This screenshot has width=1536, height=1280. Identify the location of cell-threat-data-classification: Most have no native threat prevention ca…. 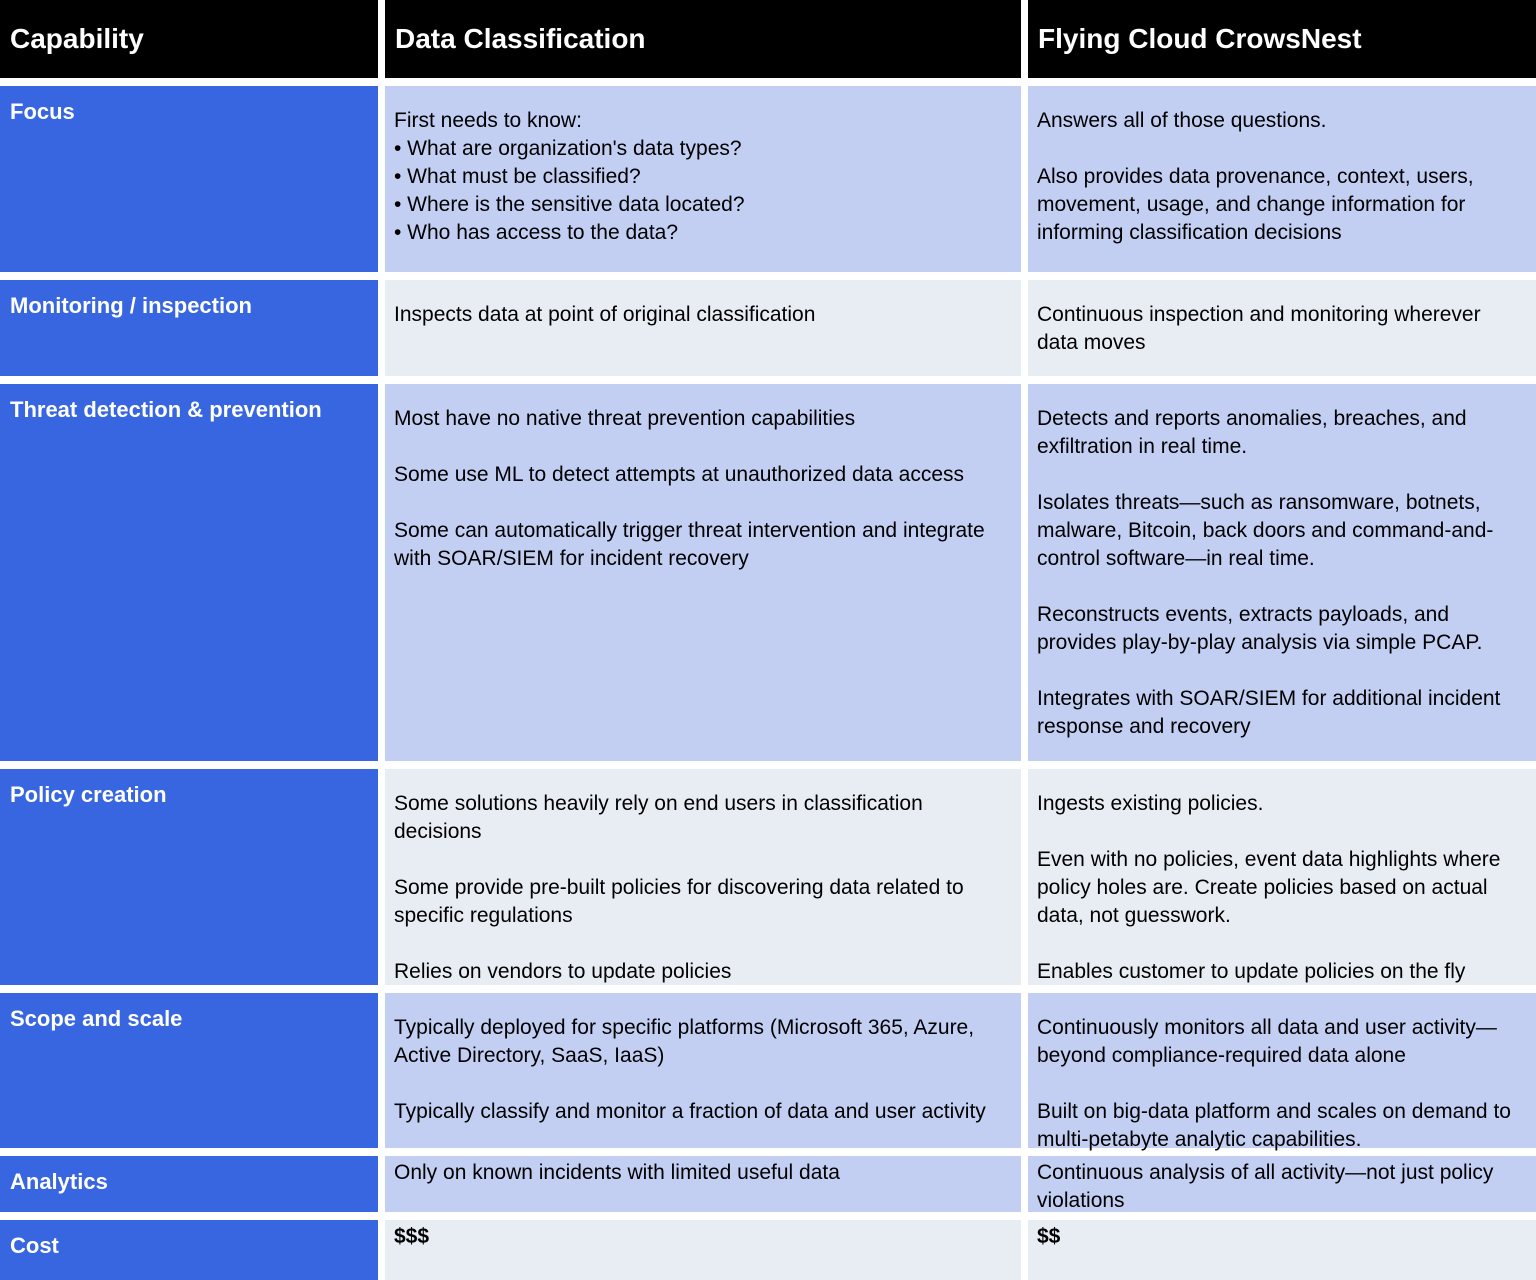
(703, 572).